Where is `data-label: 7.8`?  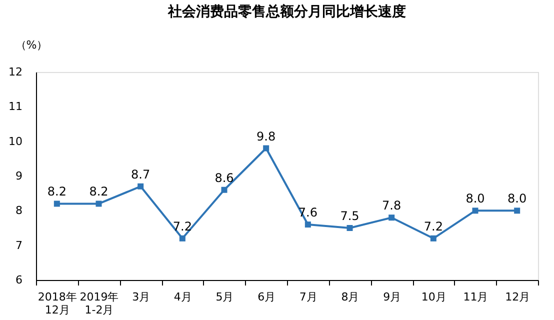
data-label: 7.8 is located at coordinates (392, 205).